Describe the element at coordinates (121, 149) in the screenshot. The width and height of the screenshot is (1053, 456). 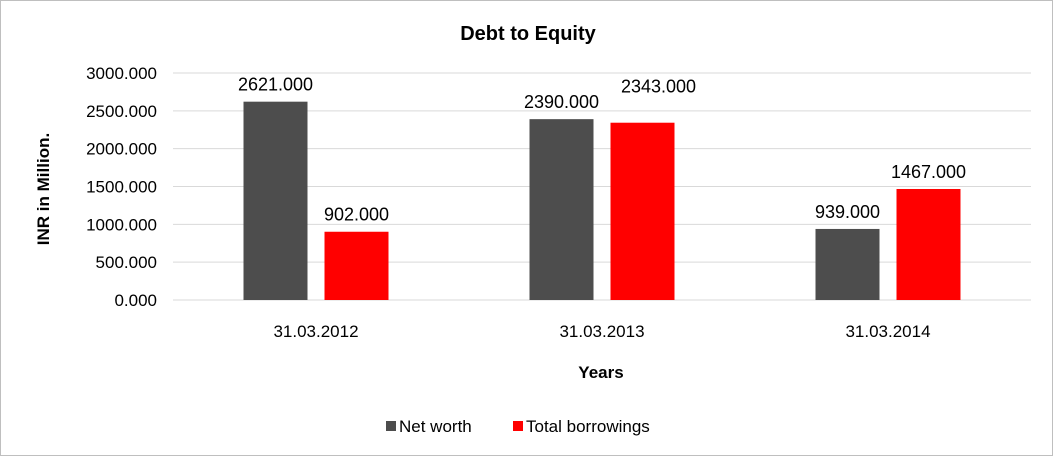
I see `y-tick-label: 2000.000` at that location.